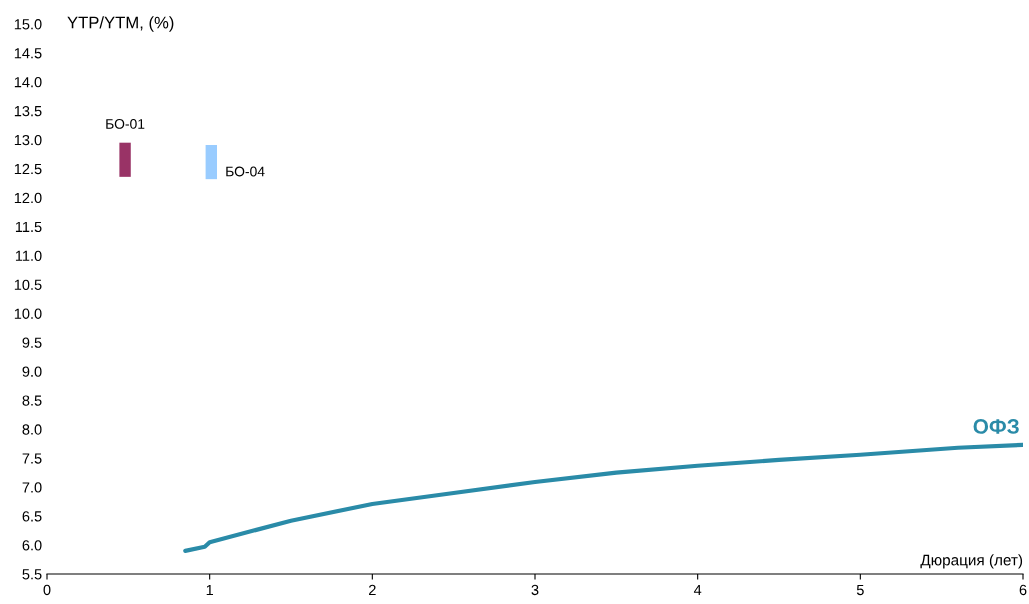 The image size is (1029, 604). I want to click on x-tick-label: 6, so click(1023, 590).